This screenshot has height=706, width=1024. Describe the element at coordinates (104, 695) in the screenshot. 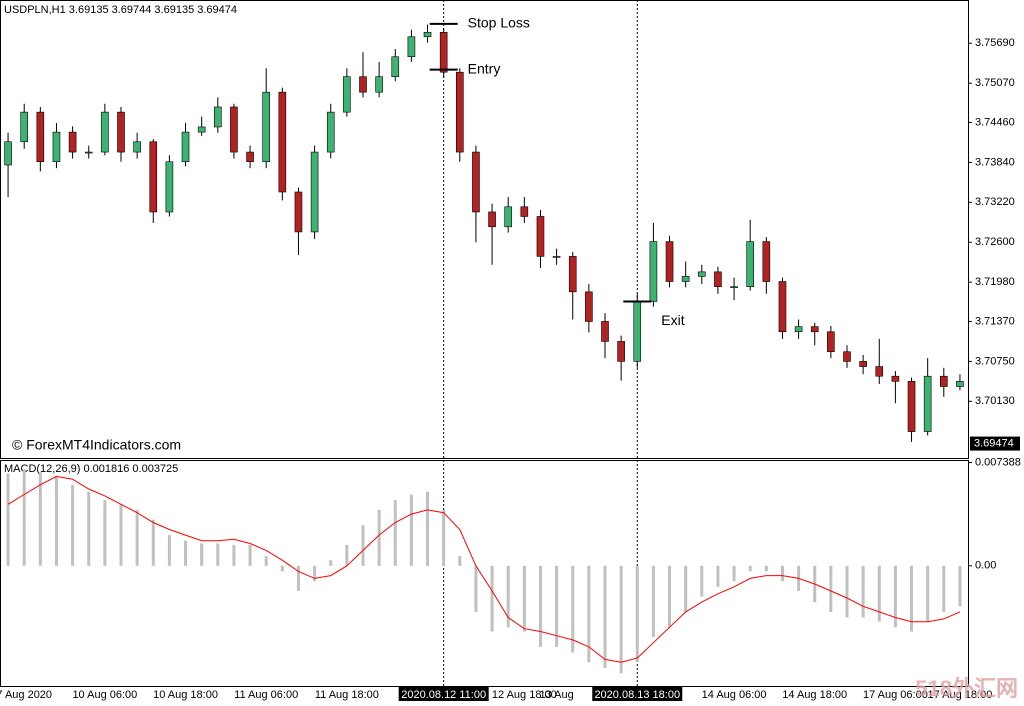

I see `x-tick-label: 10 Aug 06:00` at that location.